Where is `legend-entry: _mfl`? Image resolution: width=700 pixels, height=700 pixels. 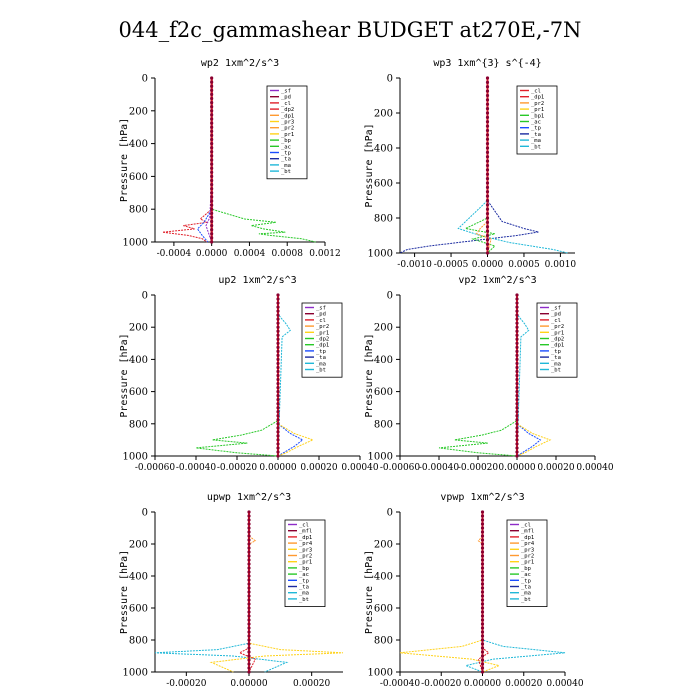 legend-entry: _mfl is located at coordinates (305, 532).